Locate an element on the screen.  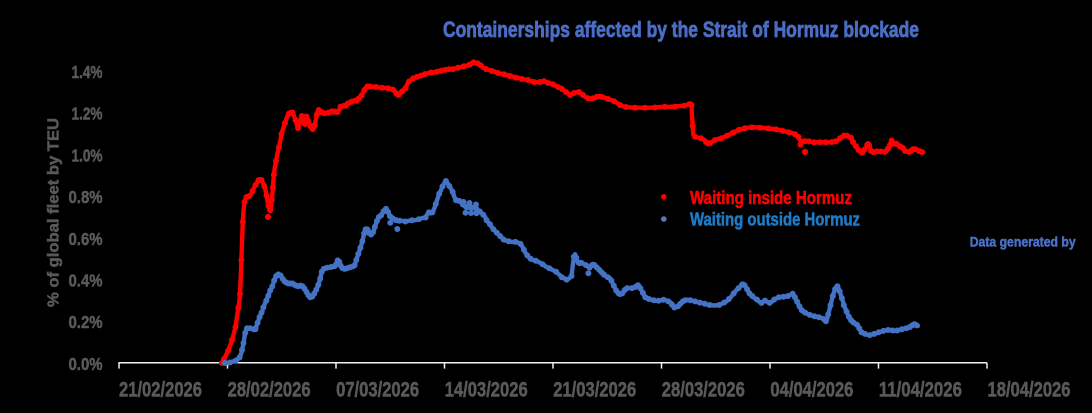
svg-text: 0.8% is located at coordinates (86, 197).